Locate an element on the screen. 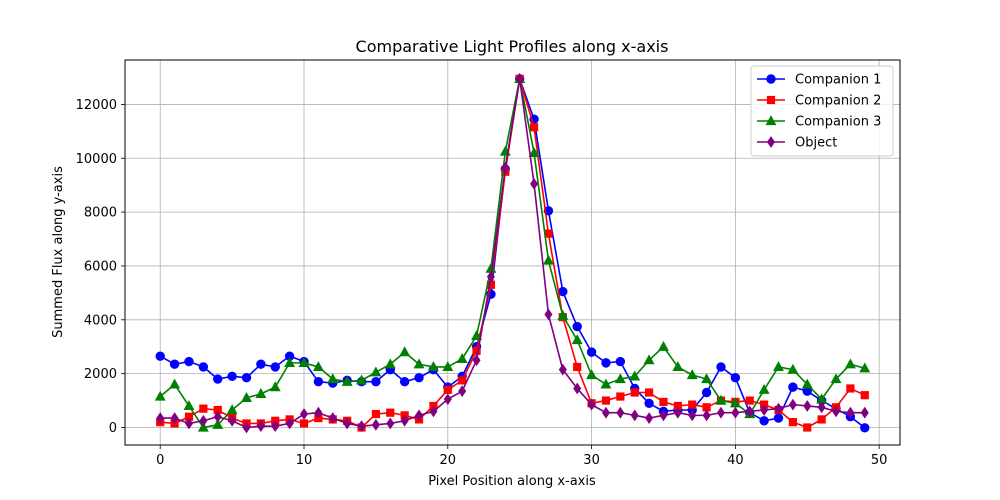 The width and height of the screenshot is (1000, 500). legend-entry: Companion 3 is located at coordinates (819, 122).